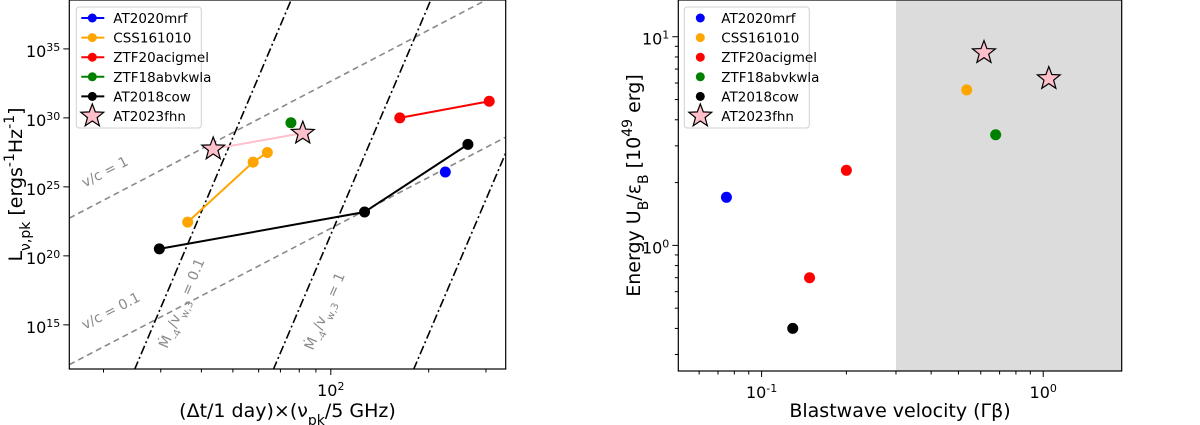  What do you see at coordinates (18, 184) in the screenshot?
I see `y-axis-label: Lν,pk [ergs-1Hz-1]` at bounding box center [18, 184].